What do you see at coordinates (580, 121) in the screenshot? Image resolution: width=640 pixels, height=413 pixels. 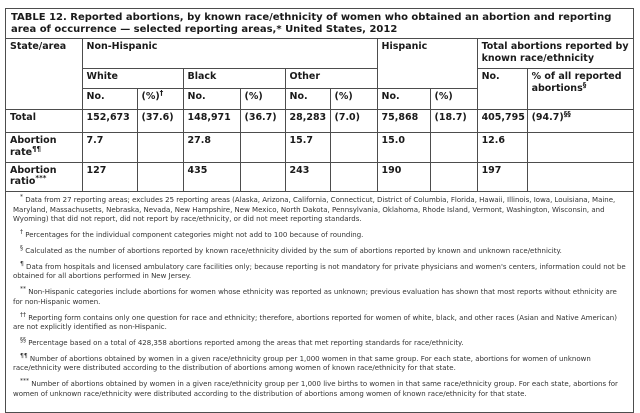 I see `cell-total-known-pct: (94.7)§§` at bounding box center [580, 121].